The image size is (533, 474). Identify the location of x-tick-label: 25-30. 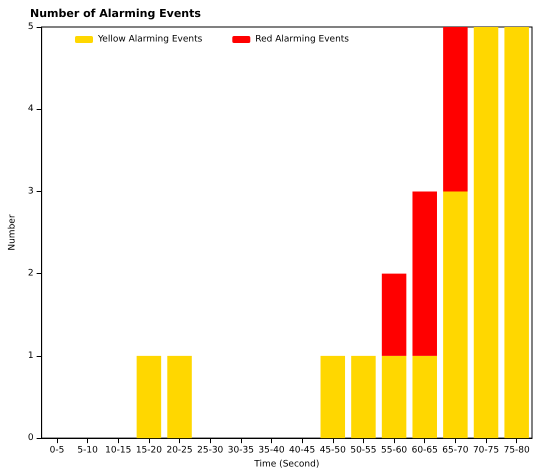
(210, 451).